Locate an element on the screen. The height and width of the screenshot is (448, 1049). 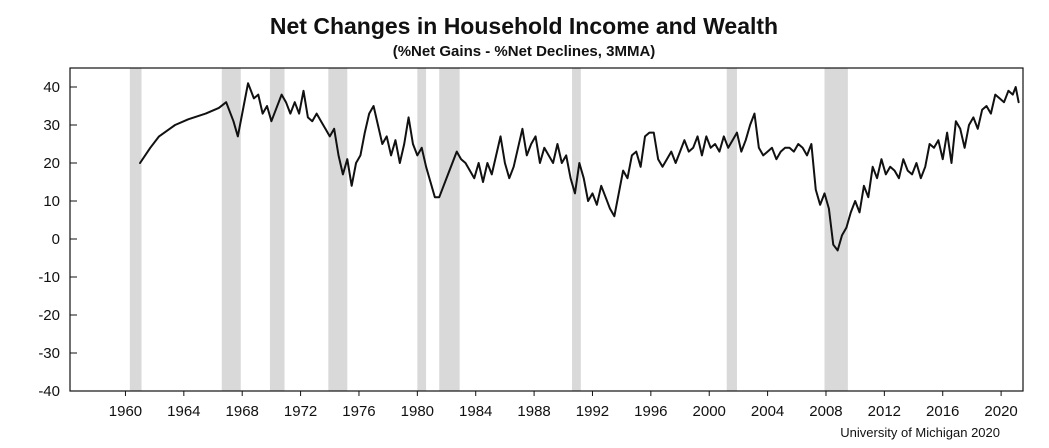
x-axis-tick-label: 1992 is located at coordinates (592, 411).